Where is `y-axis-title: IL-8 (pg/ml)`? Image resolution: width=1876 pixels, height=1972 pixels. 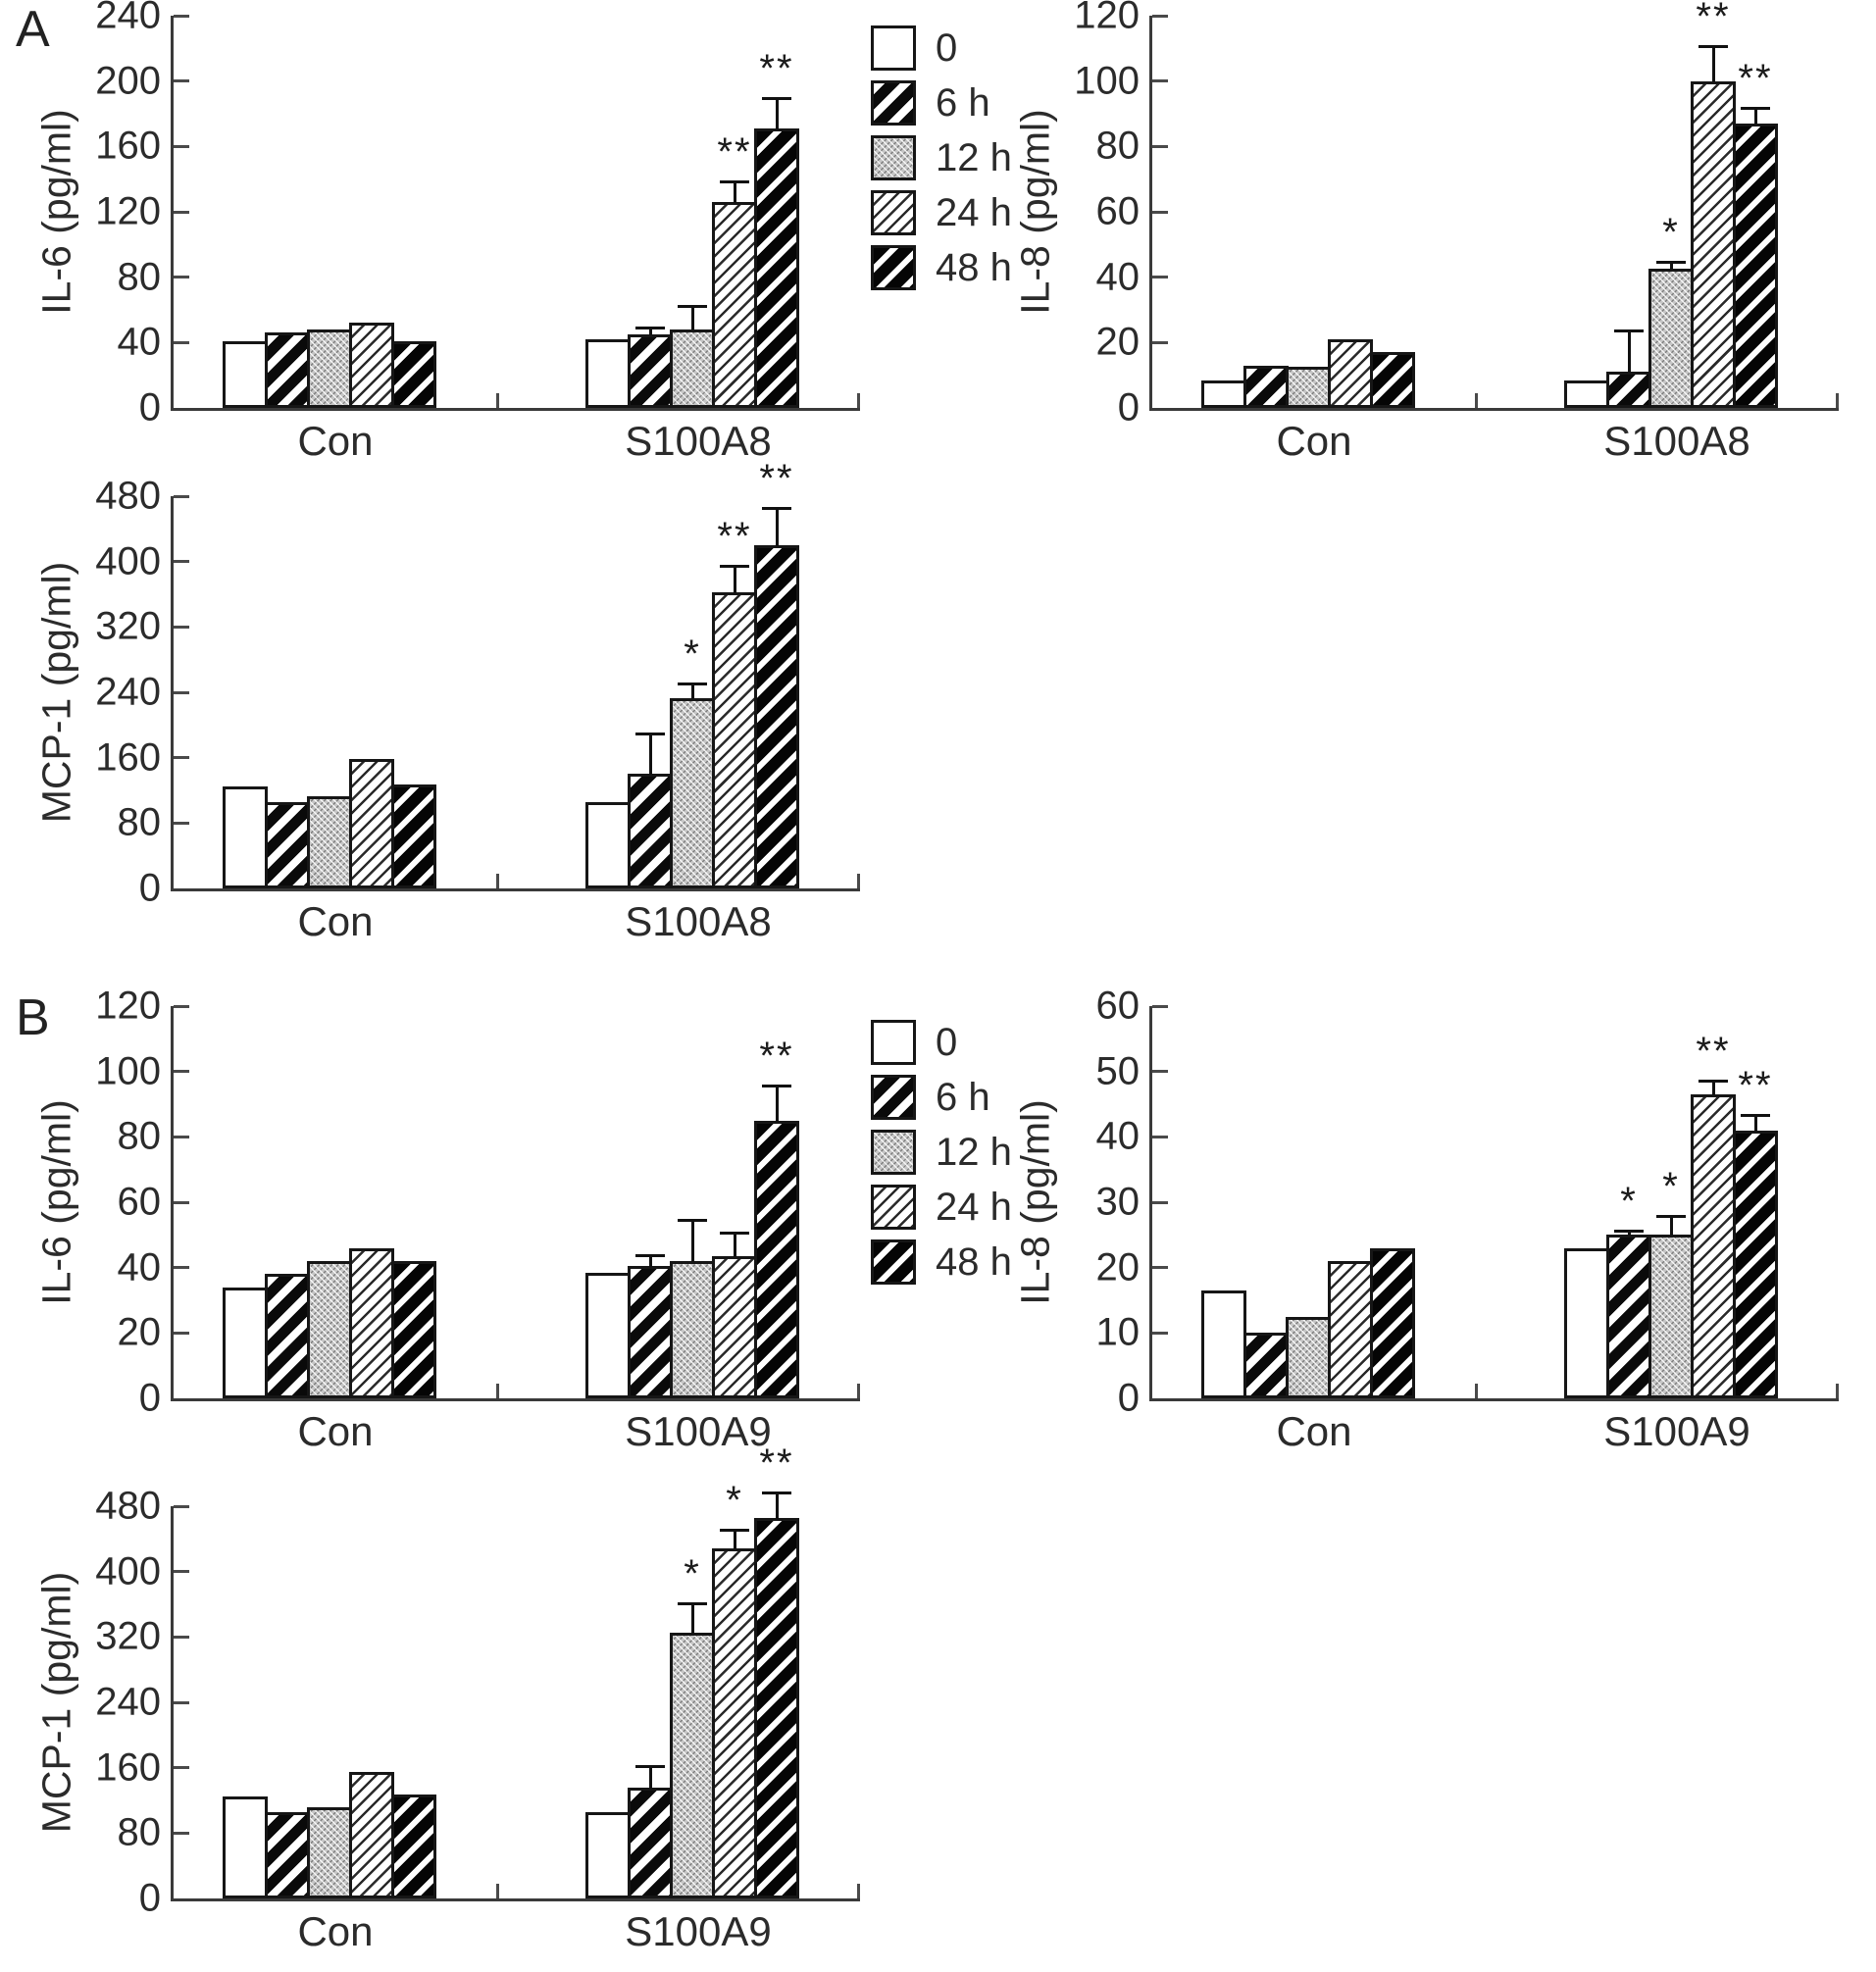
y-axis-title: IL-8 (pg/ml) is located at coordinates (1035, 212).